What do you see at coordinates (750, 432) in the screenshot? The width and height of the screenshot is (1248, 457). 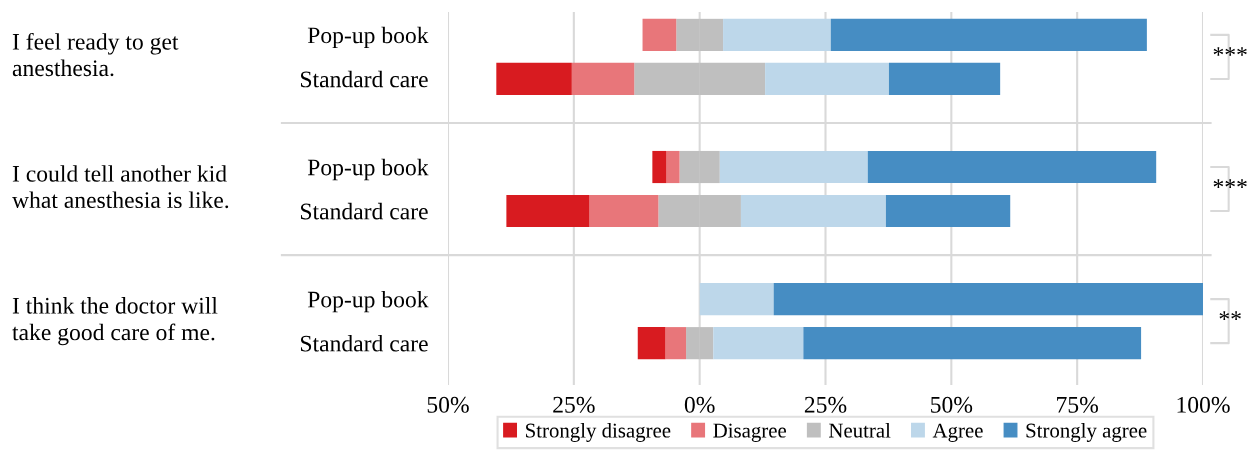 I see `legend-label: Disagree` at bounding box center [750, 432].